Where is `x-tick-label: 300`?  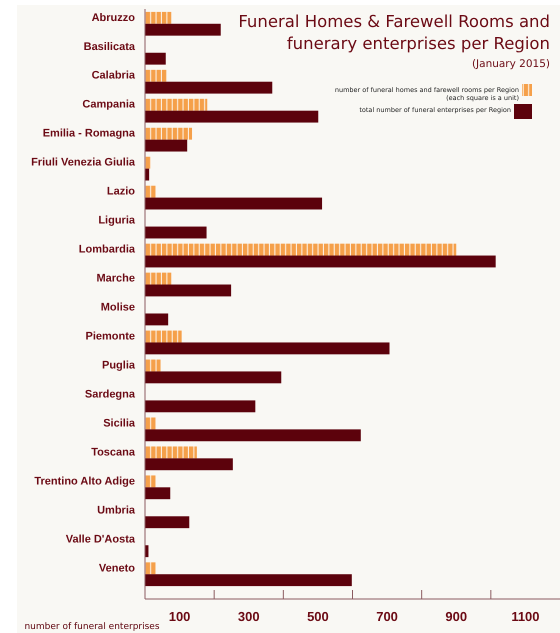 x-tick-label: 300 is located at coordinates (249, 616).